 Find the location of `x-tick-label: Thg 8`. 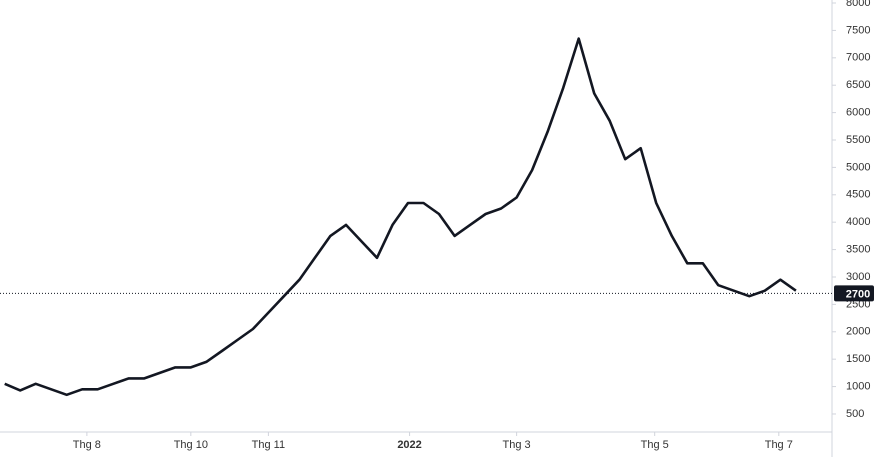

x-tick-label: Thg 8 is located at coordinates (87, 445).